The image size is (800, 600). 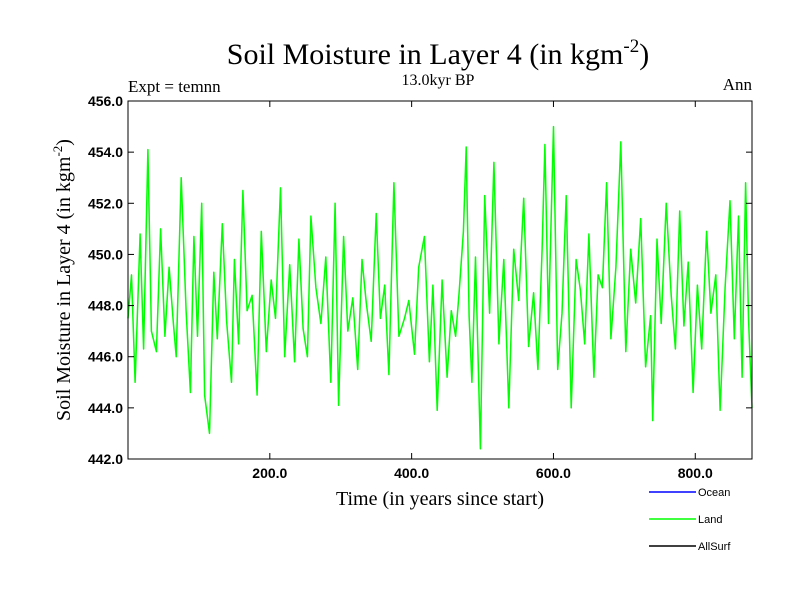 I want to click on y-tick-label: 442.0, so click(x=105, y=459).